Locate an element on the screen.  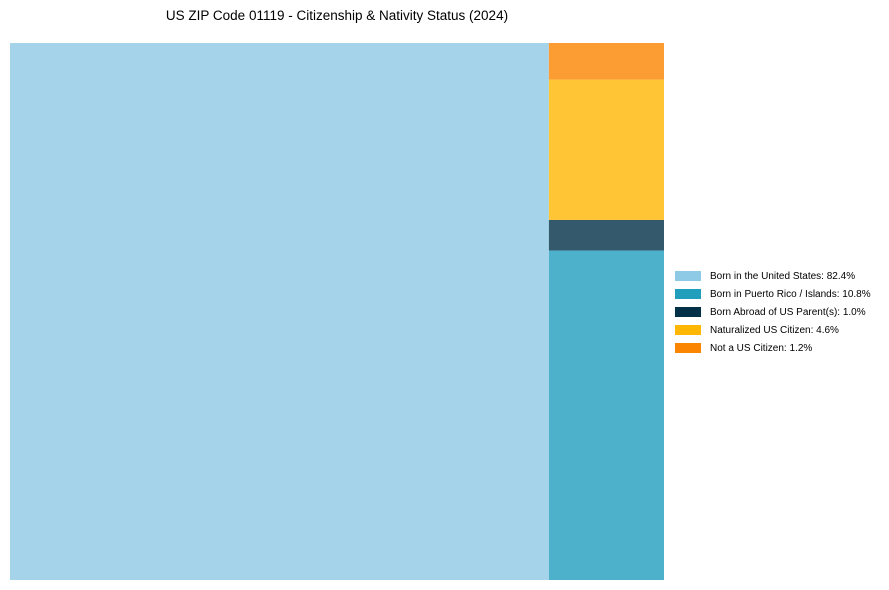
legend-label-0: Born in the United States: 82.4% is located at coordinates (783, 276).